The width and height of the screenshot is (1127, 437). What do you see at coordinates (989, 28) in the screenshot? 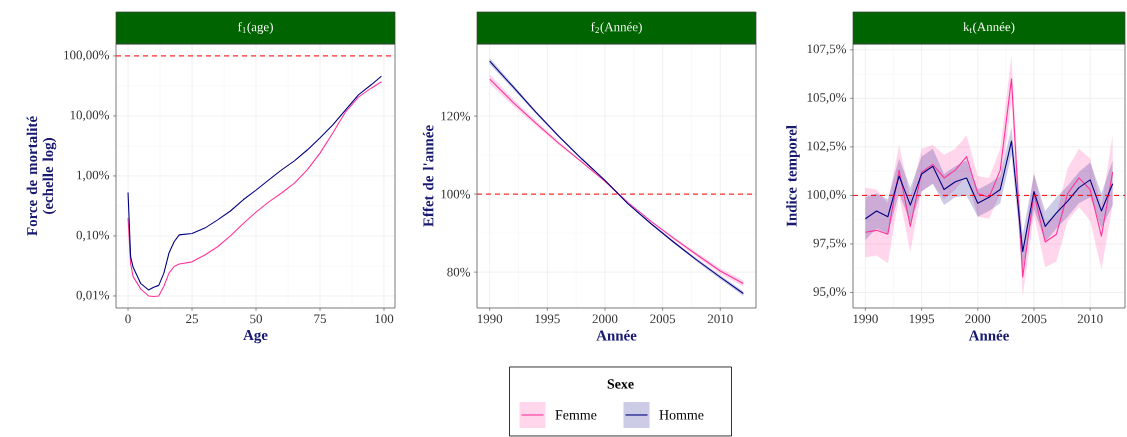
I see `chart-title: k$_{t}$(Année)` at bounding box center [989, 28].